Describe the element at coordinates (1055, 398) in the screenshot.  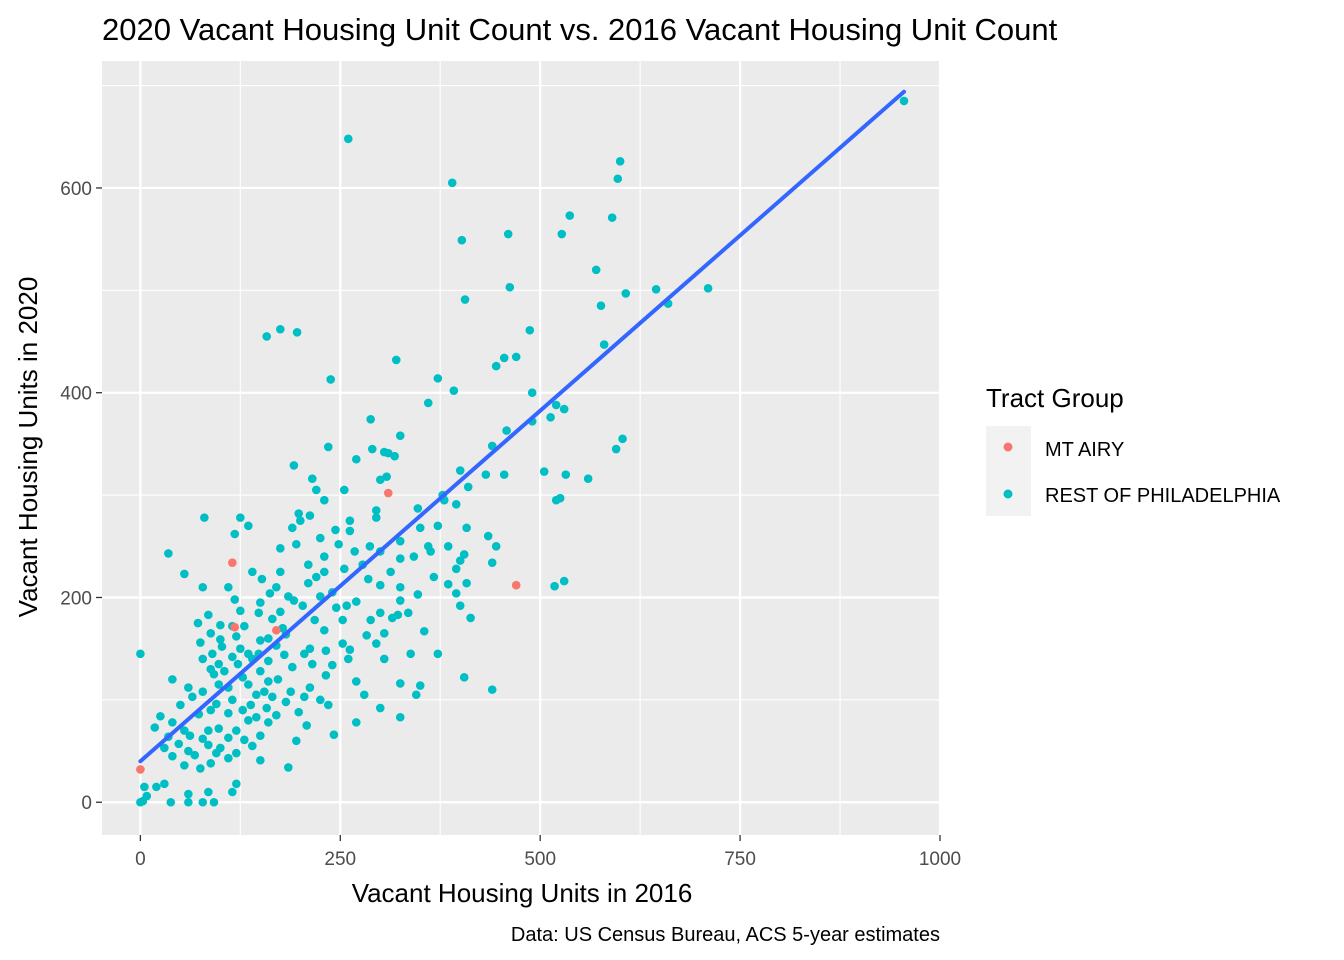
I see `legend-title: Tract Group` at that location.